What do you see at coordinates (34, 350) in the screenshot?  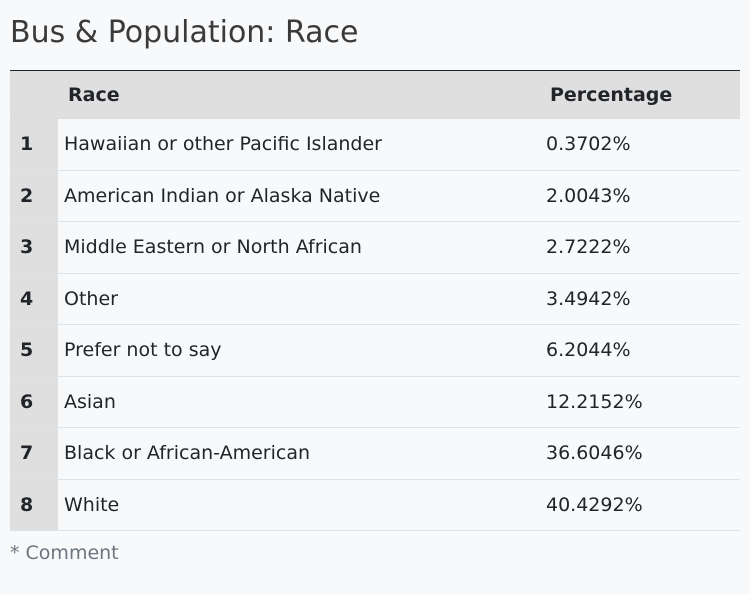 I see `row-index: 5` at bounding box center [34, 350].